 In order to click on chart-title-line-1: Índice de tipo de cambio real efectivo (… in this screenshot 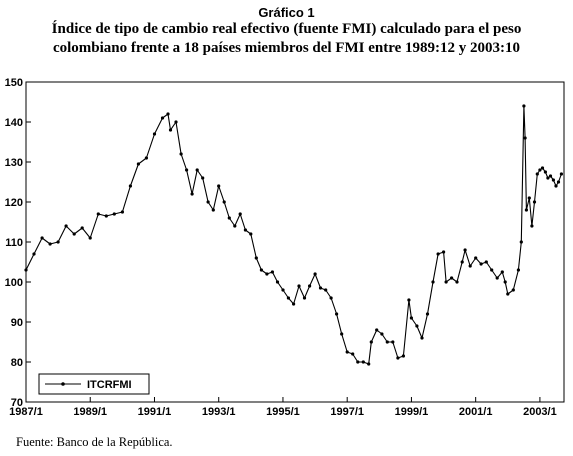, I will do `click(286, 29)`.